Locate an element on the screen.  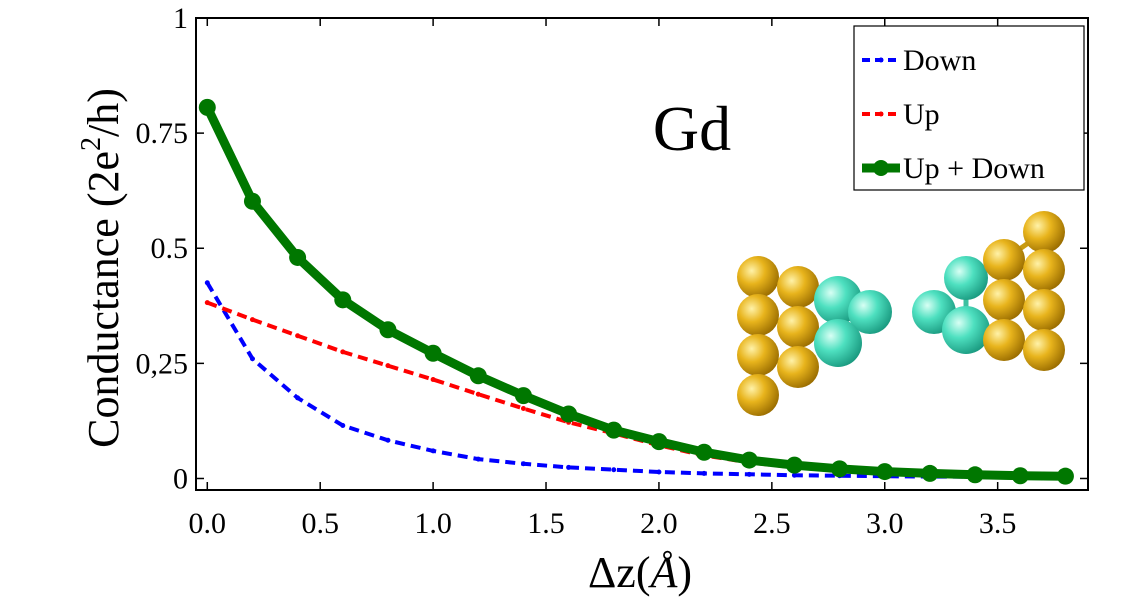
y-axis-label: Conductance (2e2/h) is located at coordinates (102, 268).